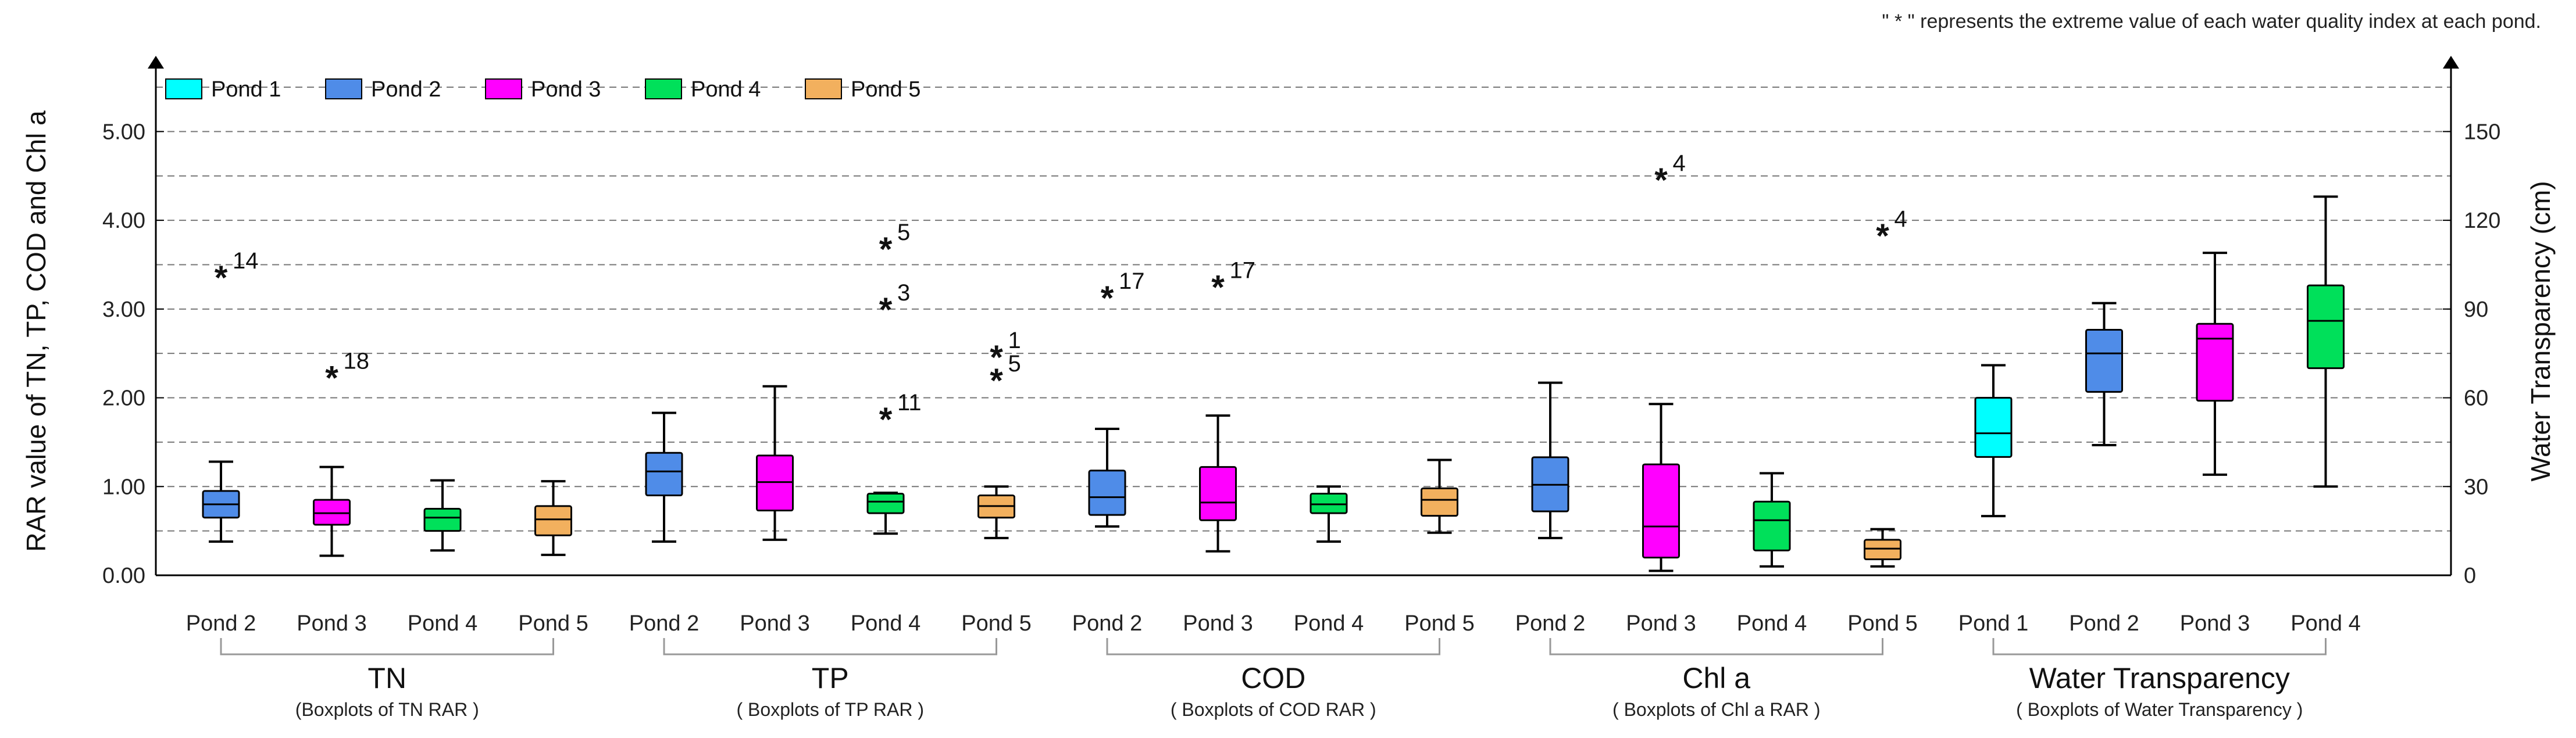  I want to click on right-tick-label: 120, so click(2482, 221).